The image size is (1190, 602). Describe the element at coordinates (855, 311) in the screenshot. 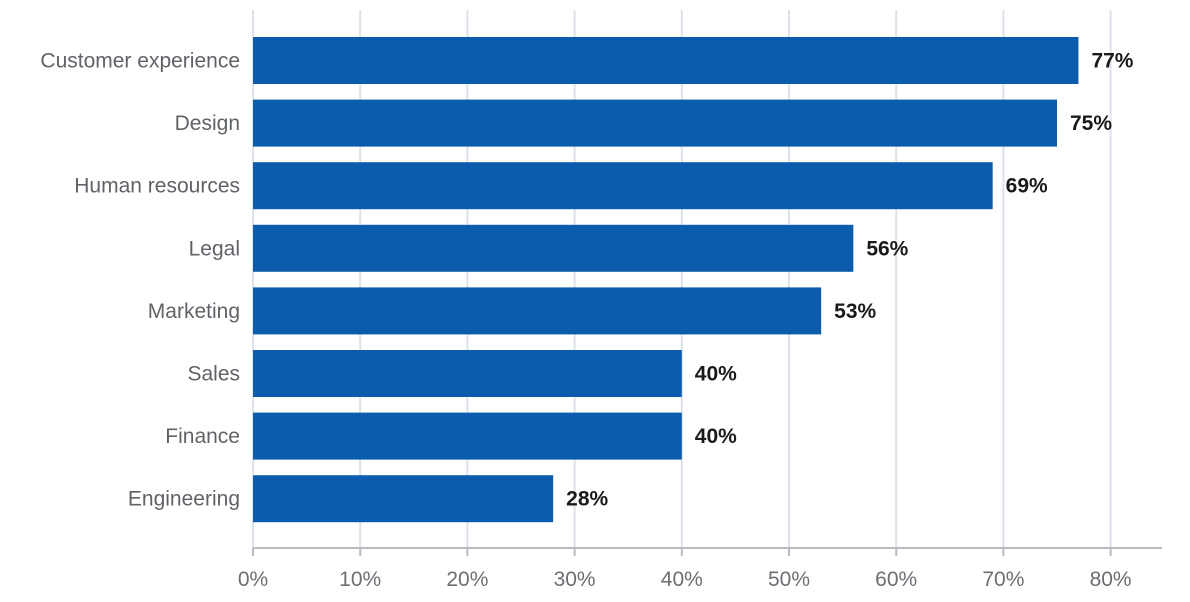

I see `data-label: 53%` at that location.